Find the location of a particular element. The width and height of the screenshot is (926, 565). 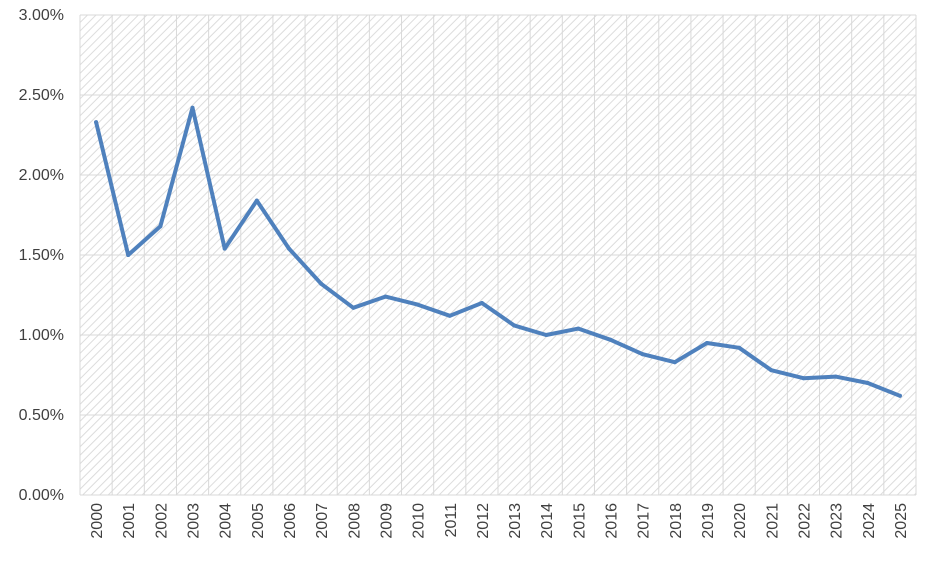

x-tick-label: 2023 is located at coordinates (837, 521).